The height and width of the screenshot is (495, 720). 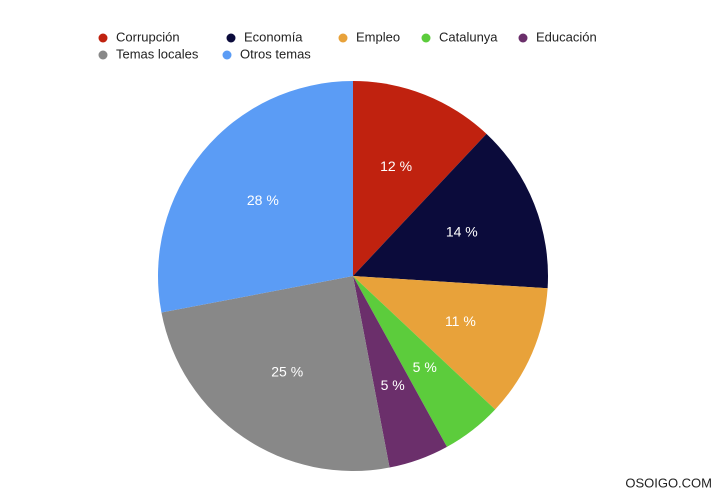 I want to click on slice-label: 14 %, so click(x=462, y=232).